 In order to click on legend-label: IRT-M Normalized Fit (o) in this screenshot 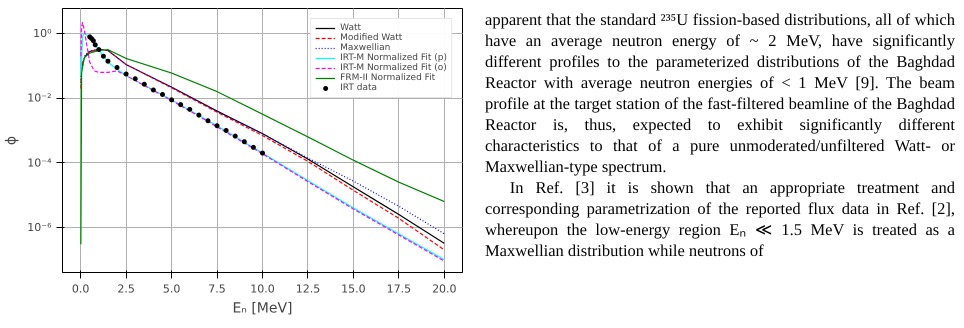, I will do `click(393, 68)`.